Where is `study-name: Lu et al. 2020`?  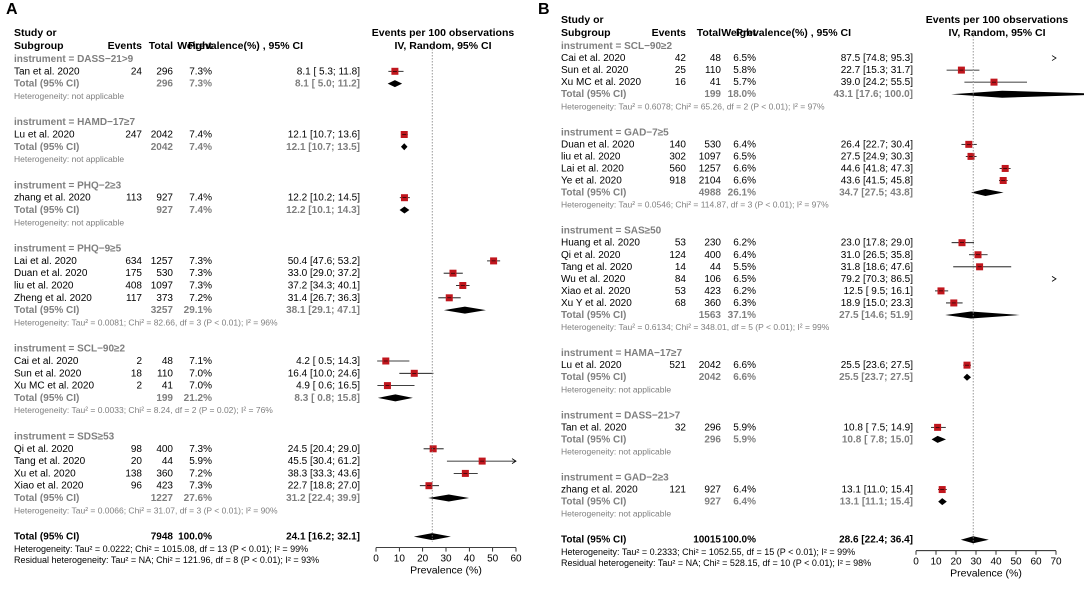 study-name: Lu et al. 2020 is located at coordinates (44, 135).